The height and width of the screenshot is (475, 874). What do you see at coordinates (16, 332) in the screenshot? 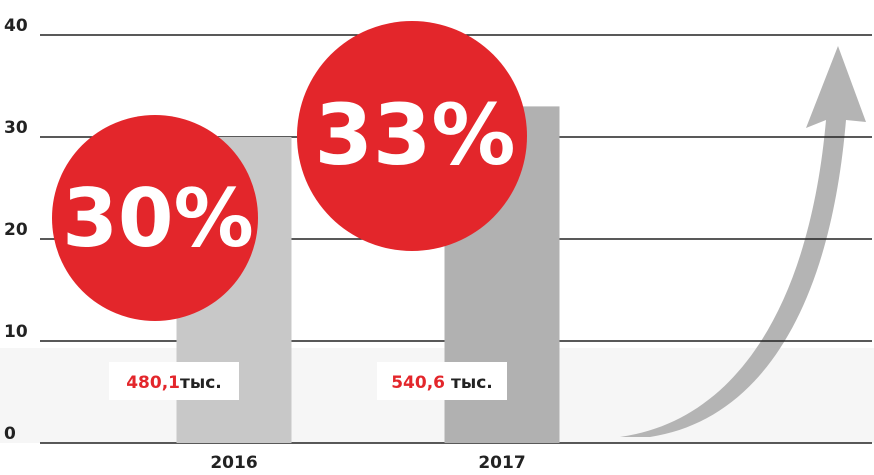
I see `y-tick-label: 10` at bounding box center [16, 332].